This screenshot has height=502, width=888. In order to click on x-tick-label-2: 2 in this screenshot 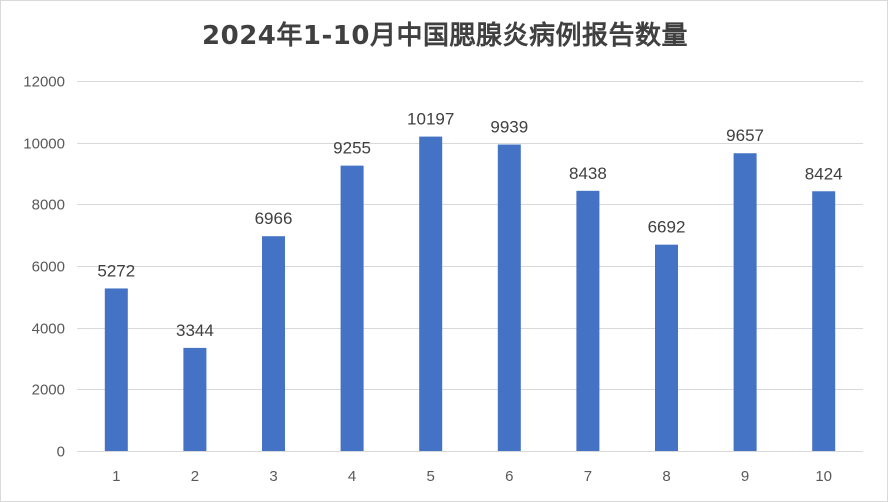, I will do `click(195, 476)`.